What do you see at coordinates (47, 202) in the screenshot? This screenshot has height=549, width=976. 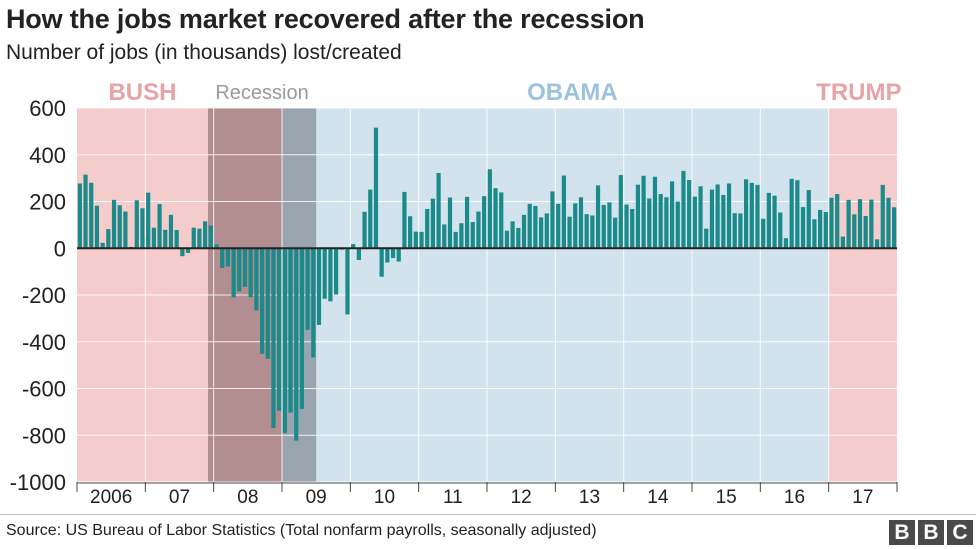 I see `y-tick-label: 200` at bounding box center [47, 202].